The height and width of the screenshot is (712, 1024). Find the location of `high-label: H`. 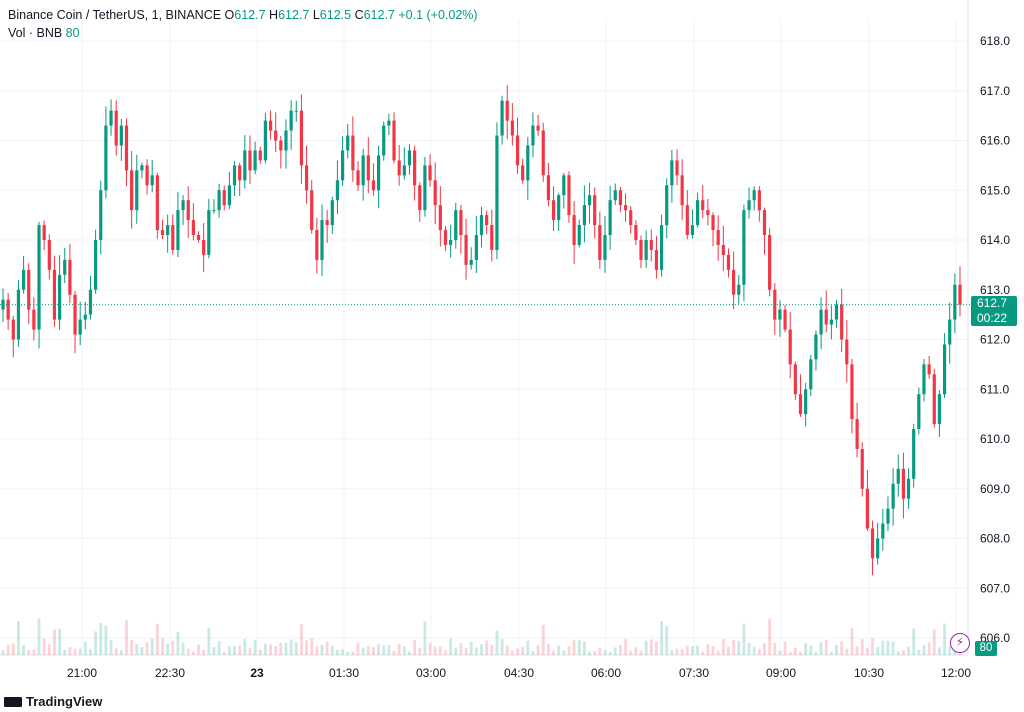

high-label: H is located at coordinates (274, 15).